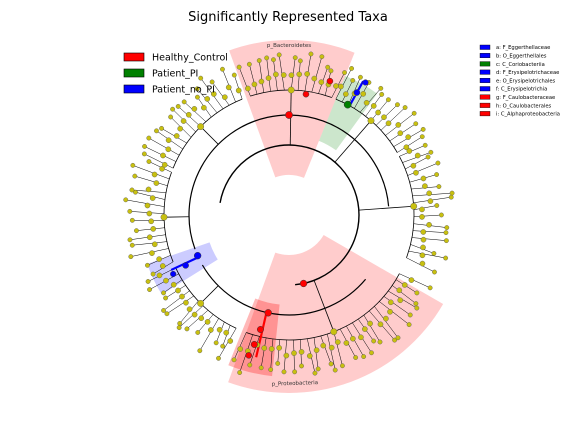 The height and width of the screenshot is (432, 576). Describe the element at coordinates (292, 108) in the screenshot. I see `clade-sector-p-bacteroidetes` at that location.